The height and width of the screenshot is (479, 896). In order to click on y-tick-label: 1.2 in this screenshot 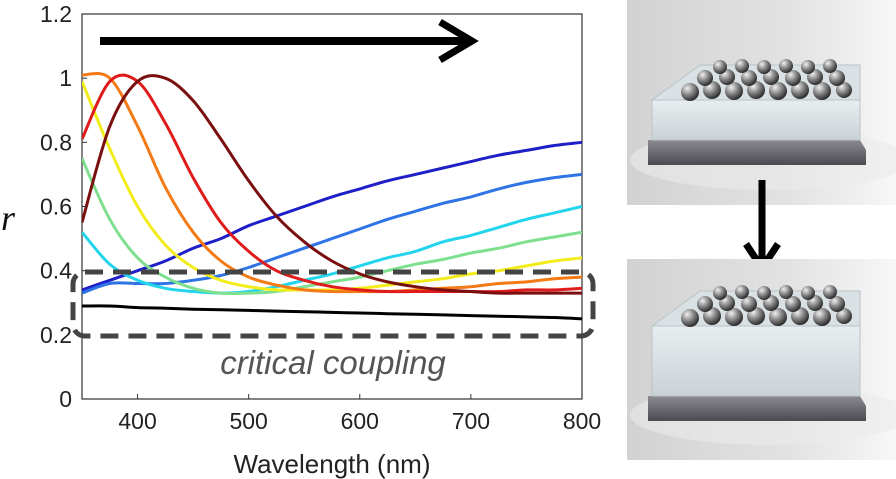, I will do `click(56, 14)`.